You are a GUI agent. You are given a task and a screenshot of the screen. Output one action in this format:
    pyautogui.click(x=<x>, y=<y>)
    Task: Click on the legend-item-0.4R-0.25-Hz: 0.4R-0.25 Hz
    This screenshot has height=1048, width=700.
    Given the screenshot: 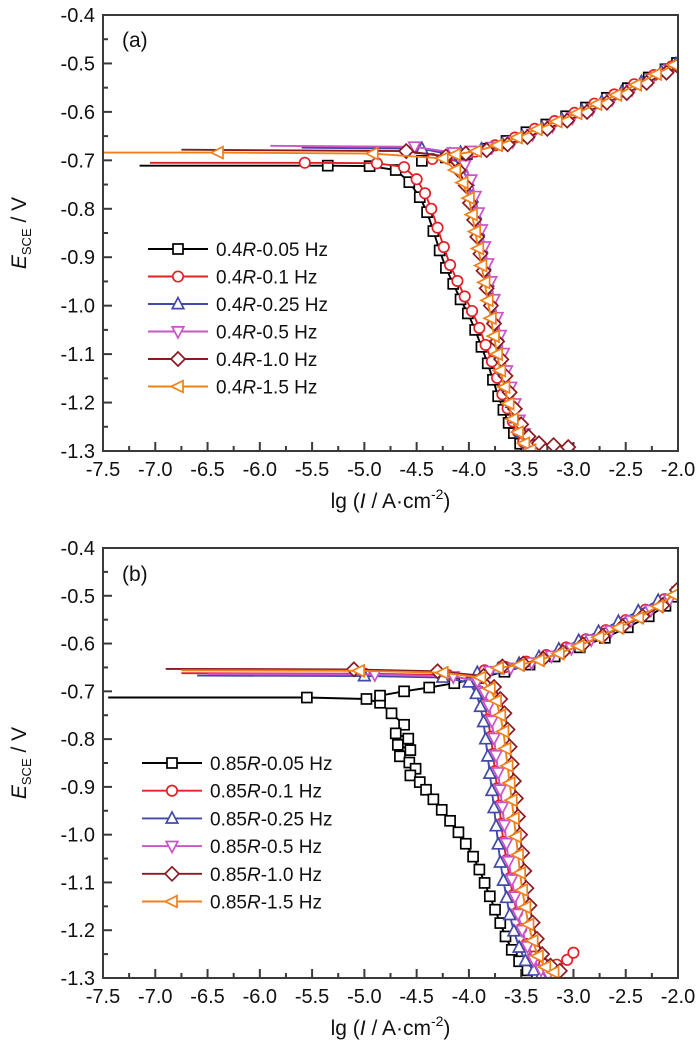 What is the action you would take?
    pyautogui.click(x=238, y=305)
    